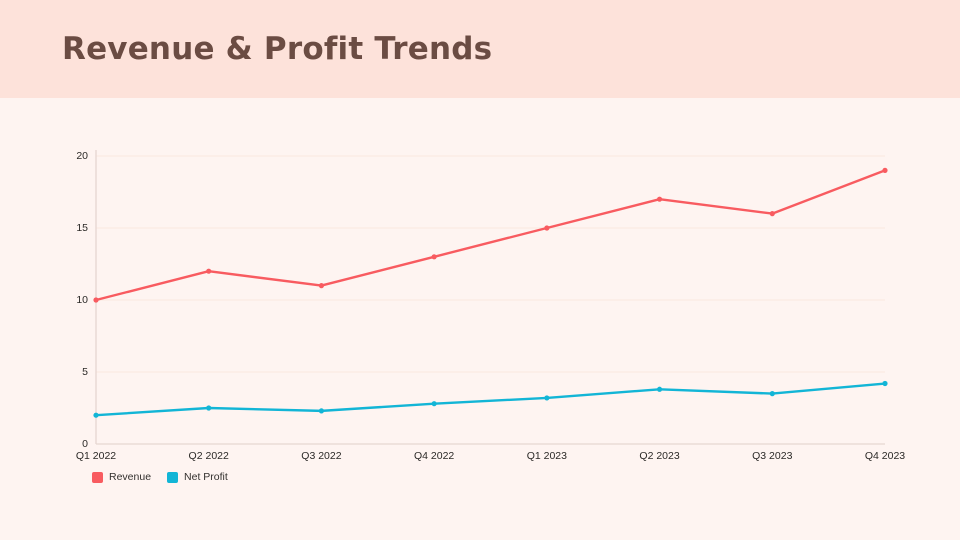 This screenshot has height=540, width=960. I want to click on y-axis-tick-label: 10, so click(82, 299).